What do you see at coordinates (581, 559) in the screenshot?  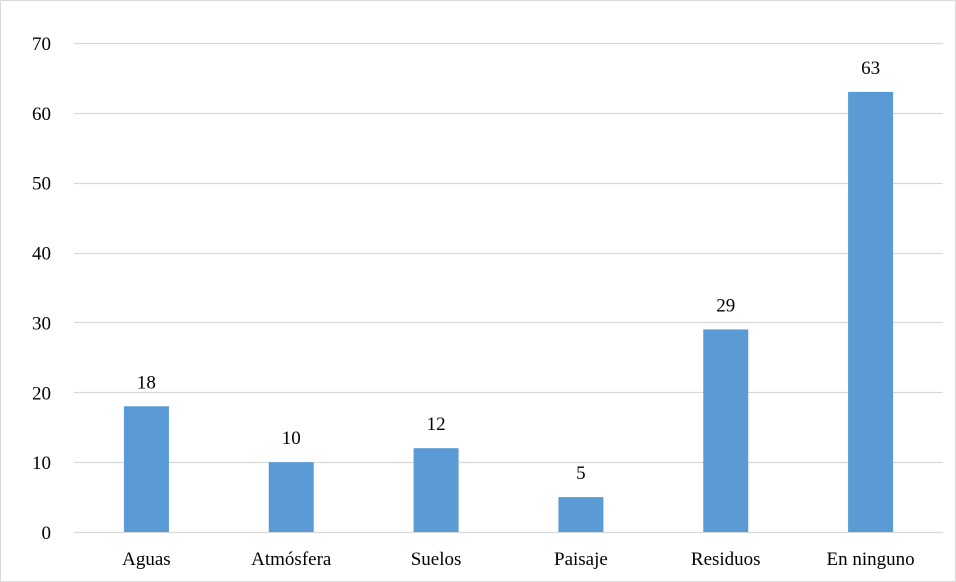 I see `x-tick-label: Paisaje` at bounding box center [581, 559].